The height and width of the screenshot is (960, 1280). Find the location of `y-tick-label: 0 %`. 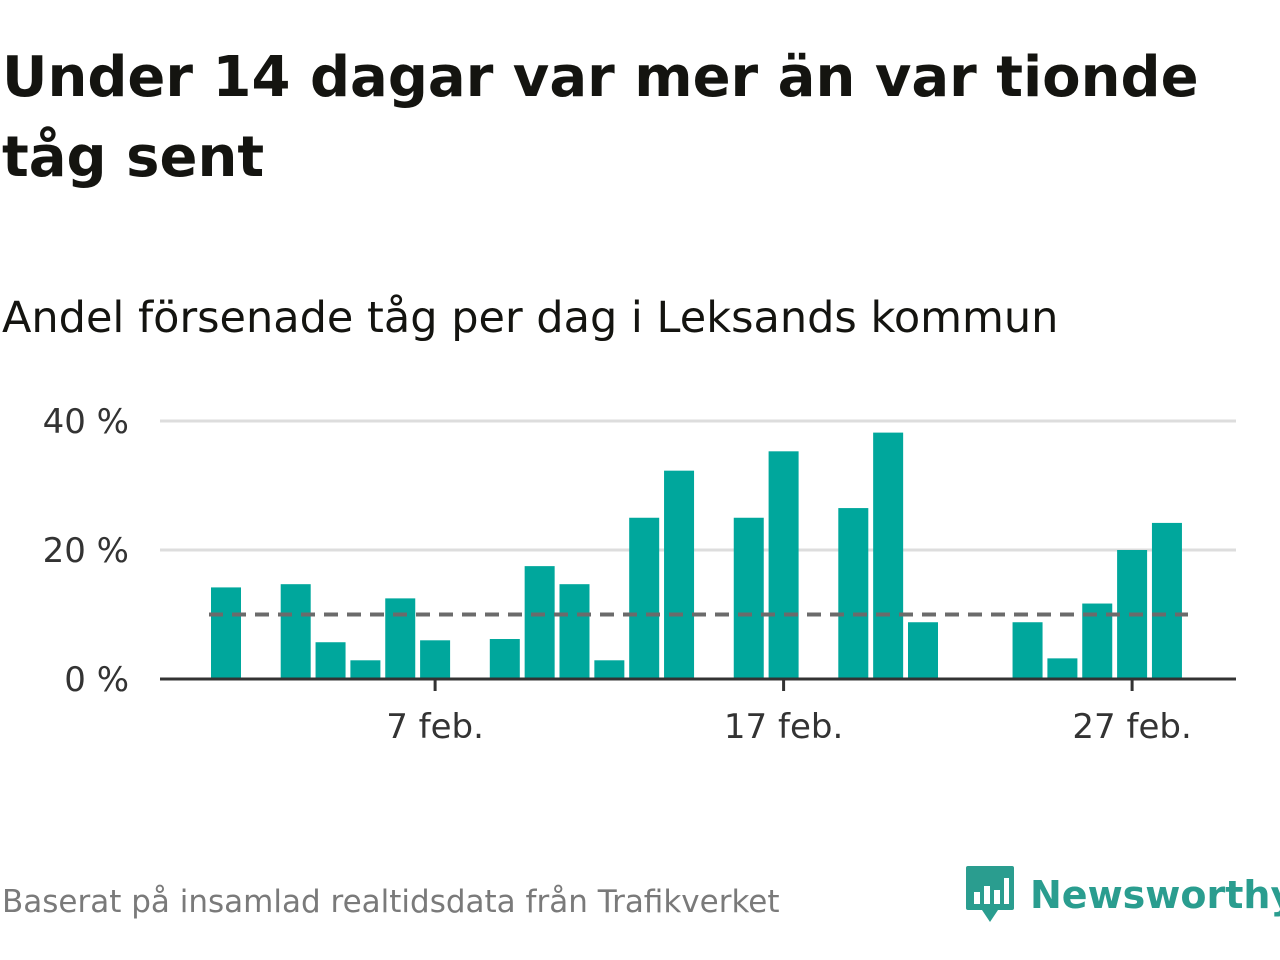

y-tick-label: 0 % is located at coordinates (96, 680).